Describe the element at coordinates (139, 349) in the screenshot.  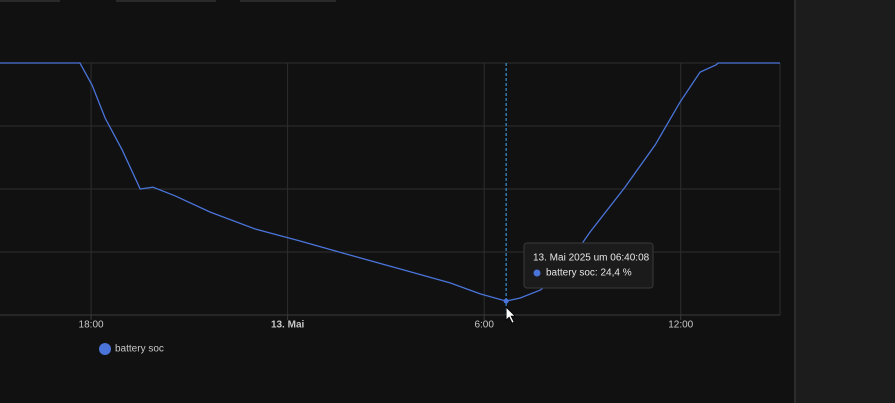
I see `legend-label: battery soc` at that location.